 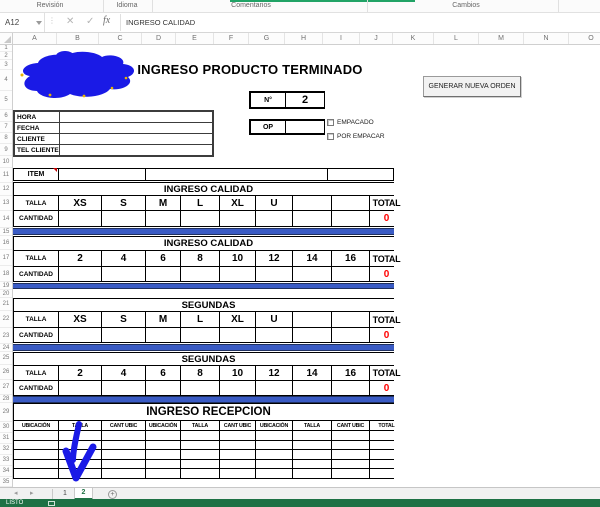 I want to click on name-box-dropdown-icon, so click(x=39, y=23).